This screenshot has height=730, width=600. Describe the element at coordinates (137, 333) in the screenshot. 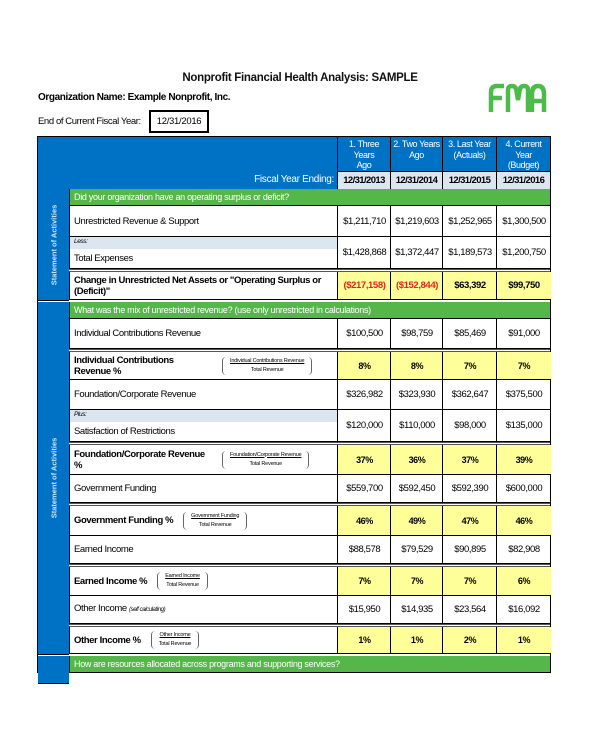

I see `row-label-wrap: Individual Contributions Revenue` at that location.